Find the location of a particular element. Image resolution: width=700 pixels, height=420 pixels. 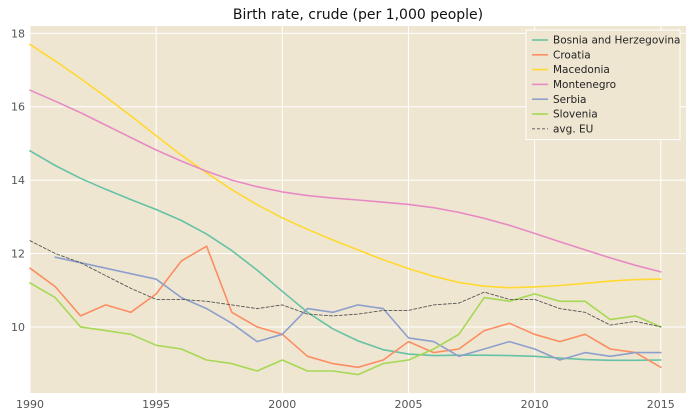

x-tick-label-2015: 2015 is located at coordinates (661, 404).